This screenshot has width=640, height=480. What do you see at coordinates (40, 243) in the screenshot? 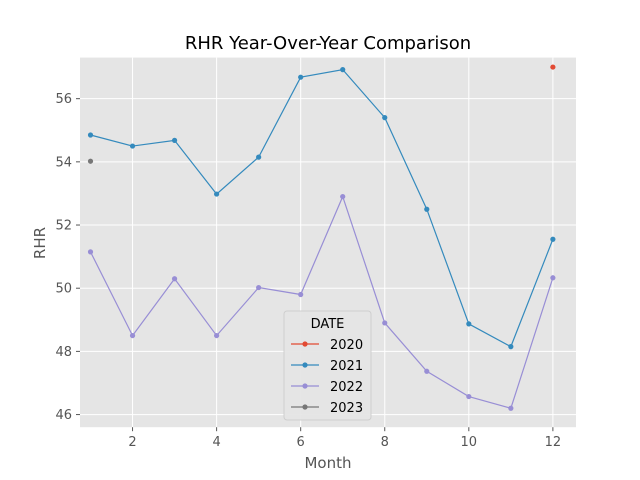
I see `y-axis-label: RHR` at bounding box center [40, 243].